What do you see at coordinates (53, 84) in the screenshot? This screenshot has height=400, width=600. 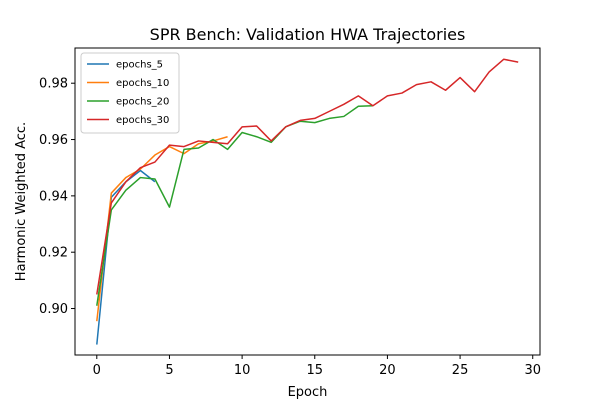 I see `y-tick-label: 0.98` at bounding box center [53, 84].